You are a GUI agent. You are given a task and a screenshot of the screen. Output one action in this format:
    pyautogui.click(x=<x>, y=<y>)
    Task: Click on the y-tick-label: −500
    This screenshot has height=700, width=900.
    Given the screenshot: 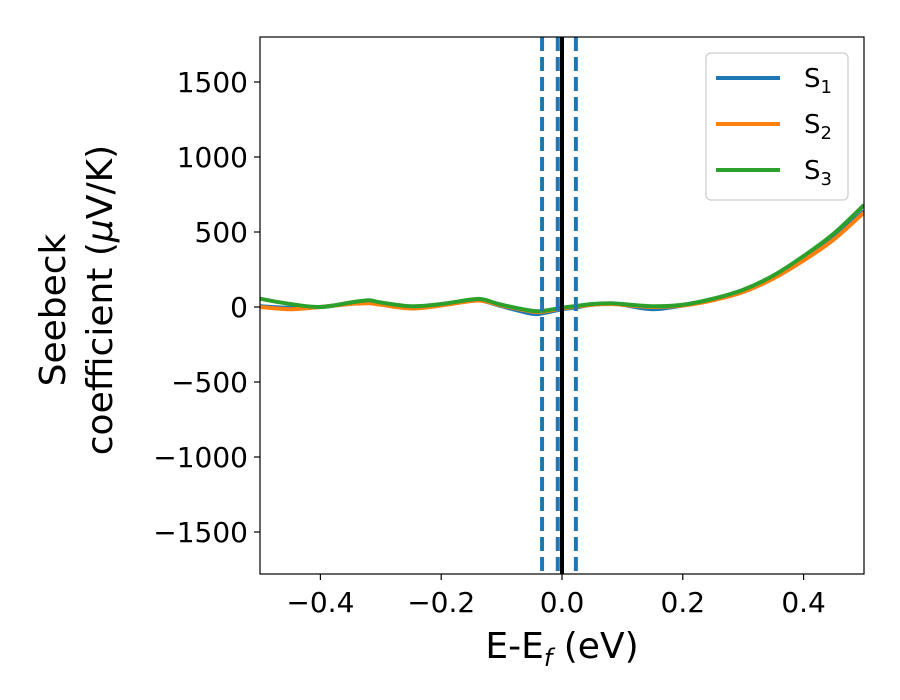 What is the action you would take?
    pyautogui.click(x=209, y=382)
    